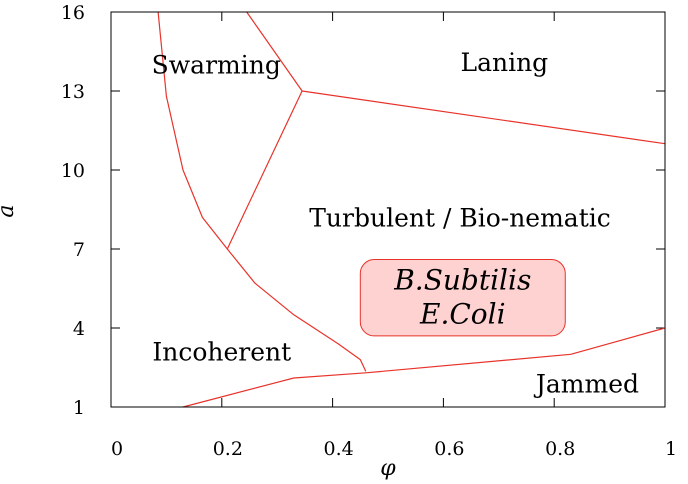  I want to click on region-label-incoherent: Incoherent, so click(221, 352).